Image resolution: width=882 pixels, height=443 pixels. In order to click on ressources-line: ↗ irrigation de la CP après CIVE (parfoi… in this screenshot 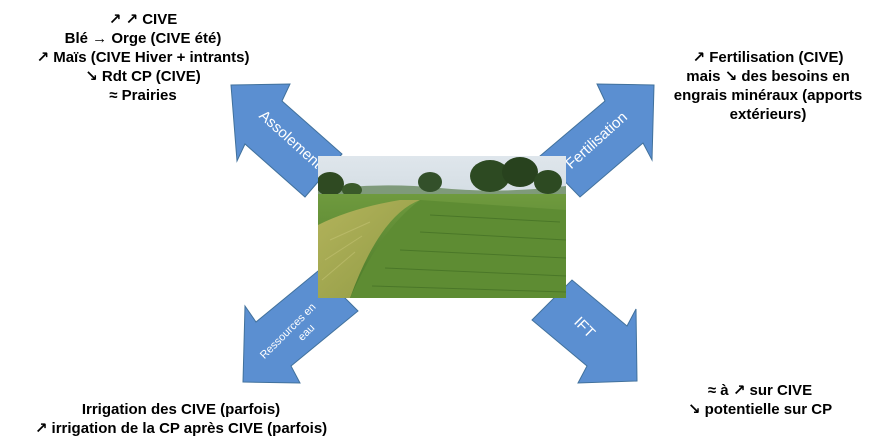, I will do `click(181, 428)`.